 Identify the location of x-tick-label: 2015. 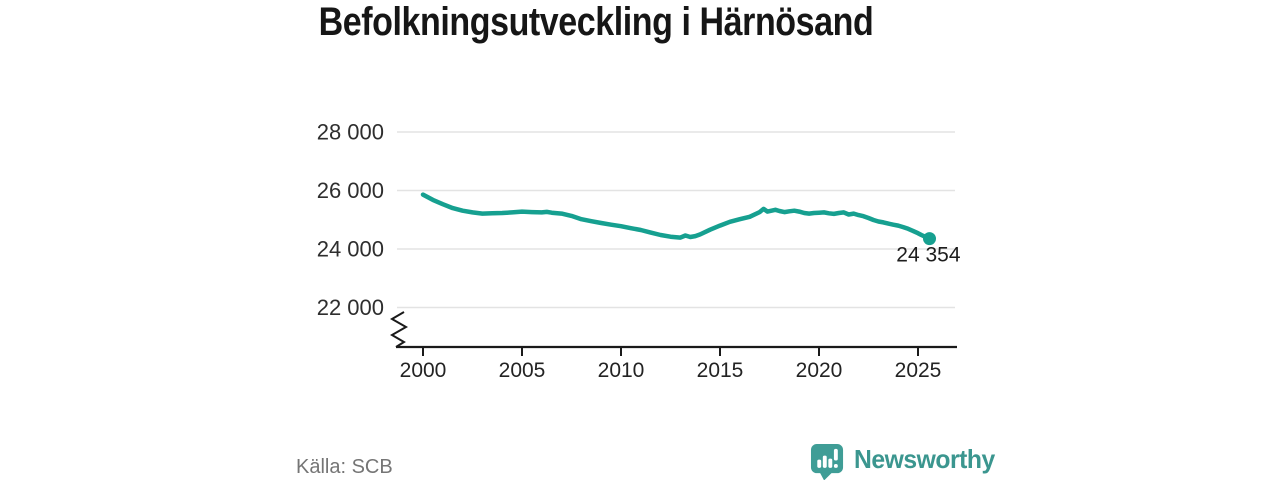
(720, 370).